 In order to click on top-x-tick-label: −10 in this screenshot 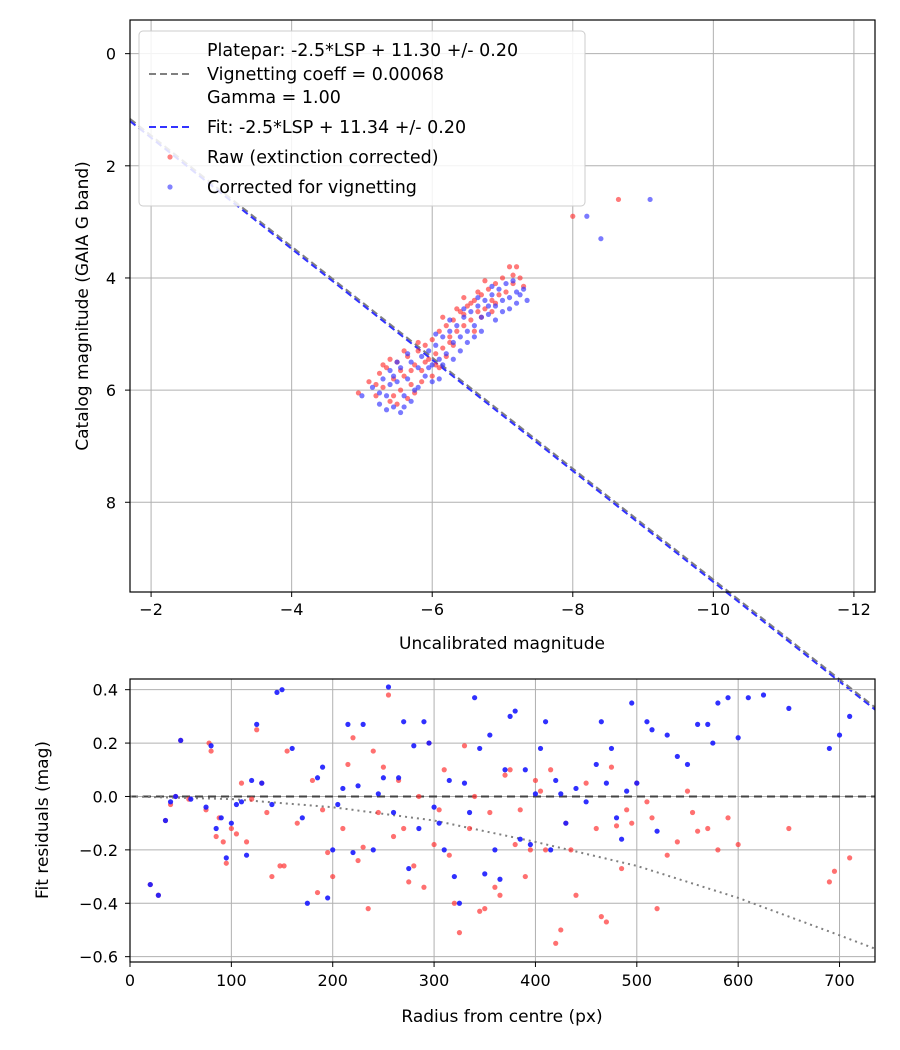, I will do `click(713, 609)`.